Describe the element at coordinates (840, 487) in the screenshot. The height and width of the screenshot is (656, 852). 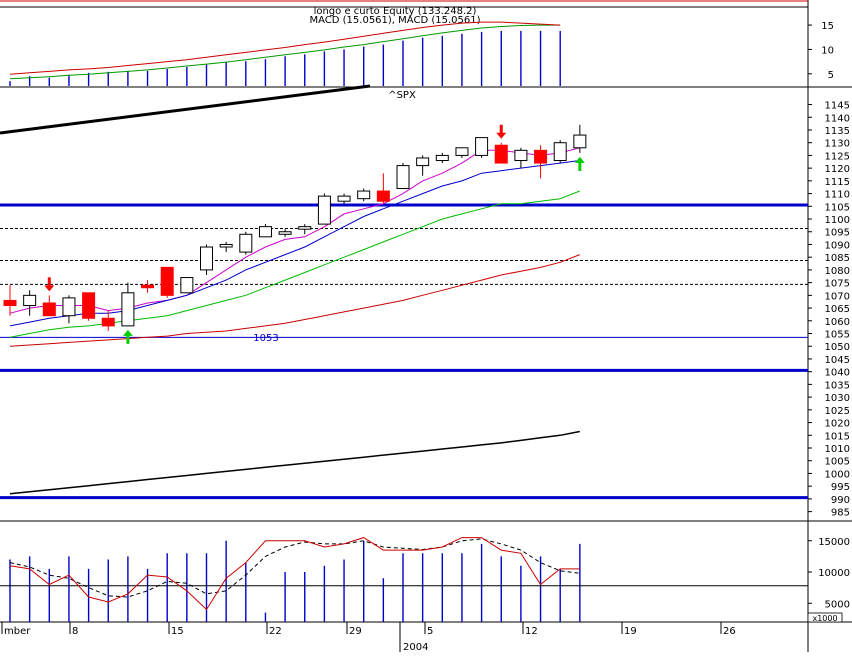
I see `y-tick-label: 995` at that location.